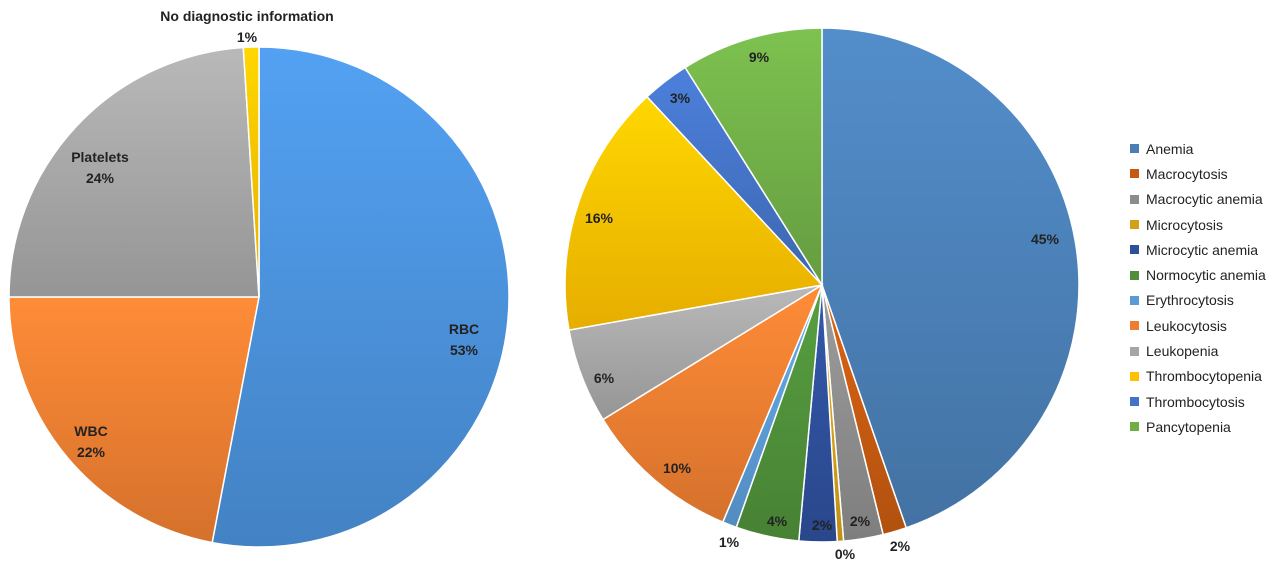 Image resolution: width=1280 pixels, height=566 pixels. Describe the element at coordinates (91, 452) in the screenshot. I see `slice-label-wbc: 22%` at that location.